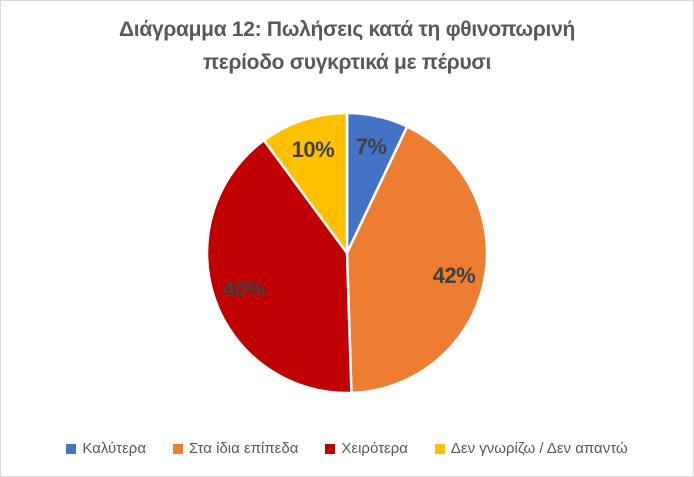  Describe the element at coordinates (374, 448) in the screenshot. I see `legend-label: Χειρότερα` at that location.